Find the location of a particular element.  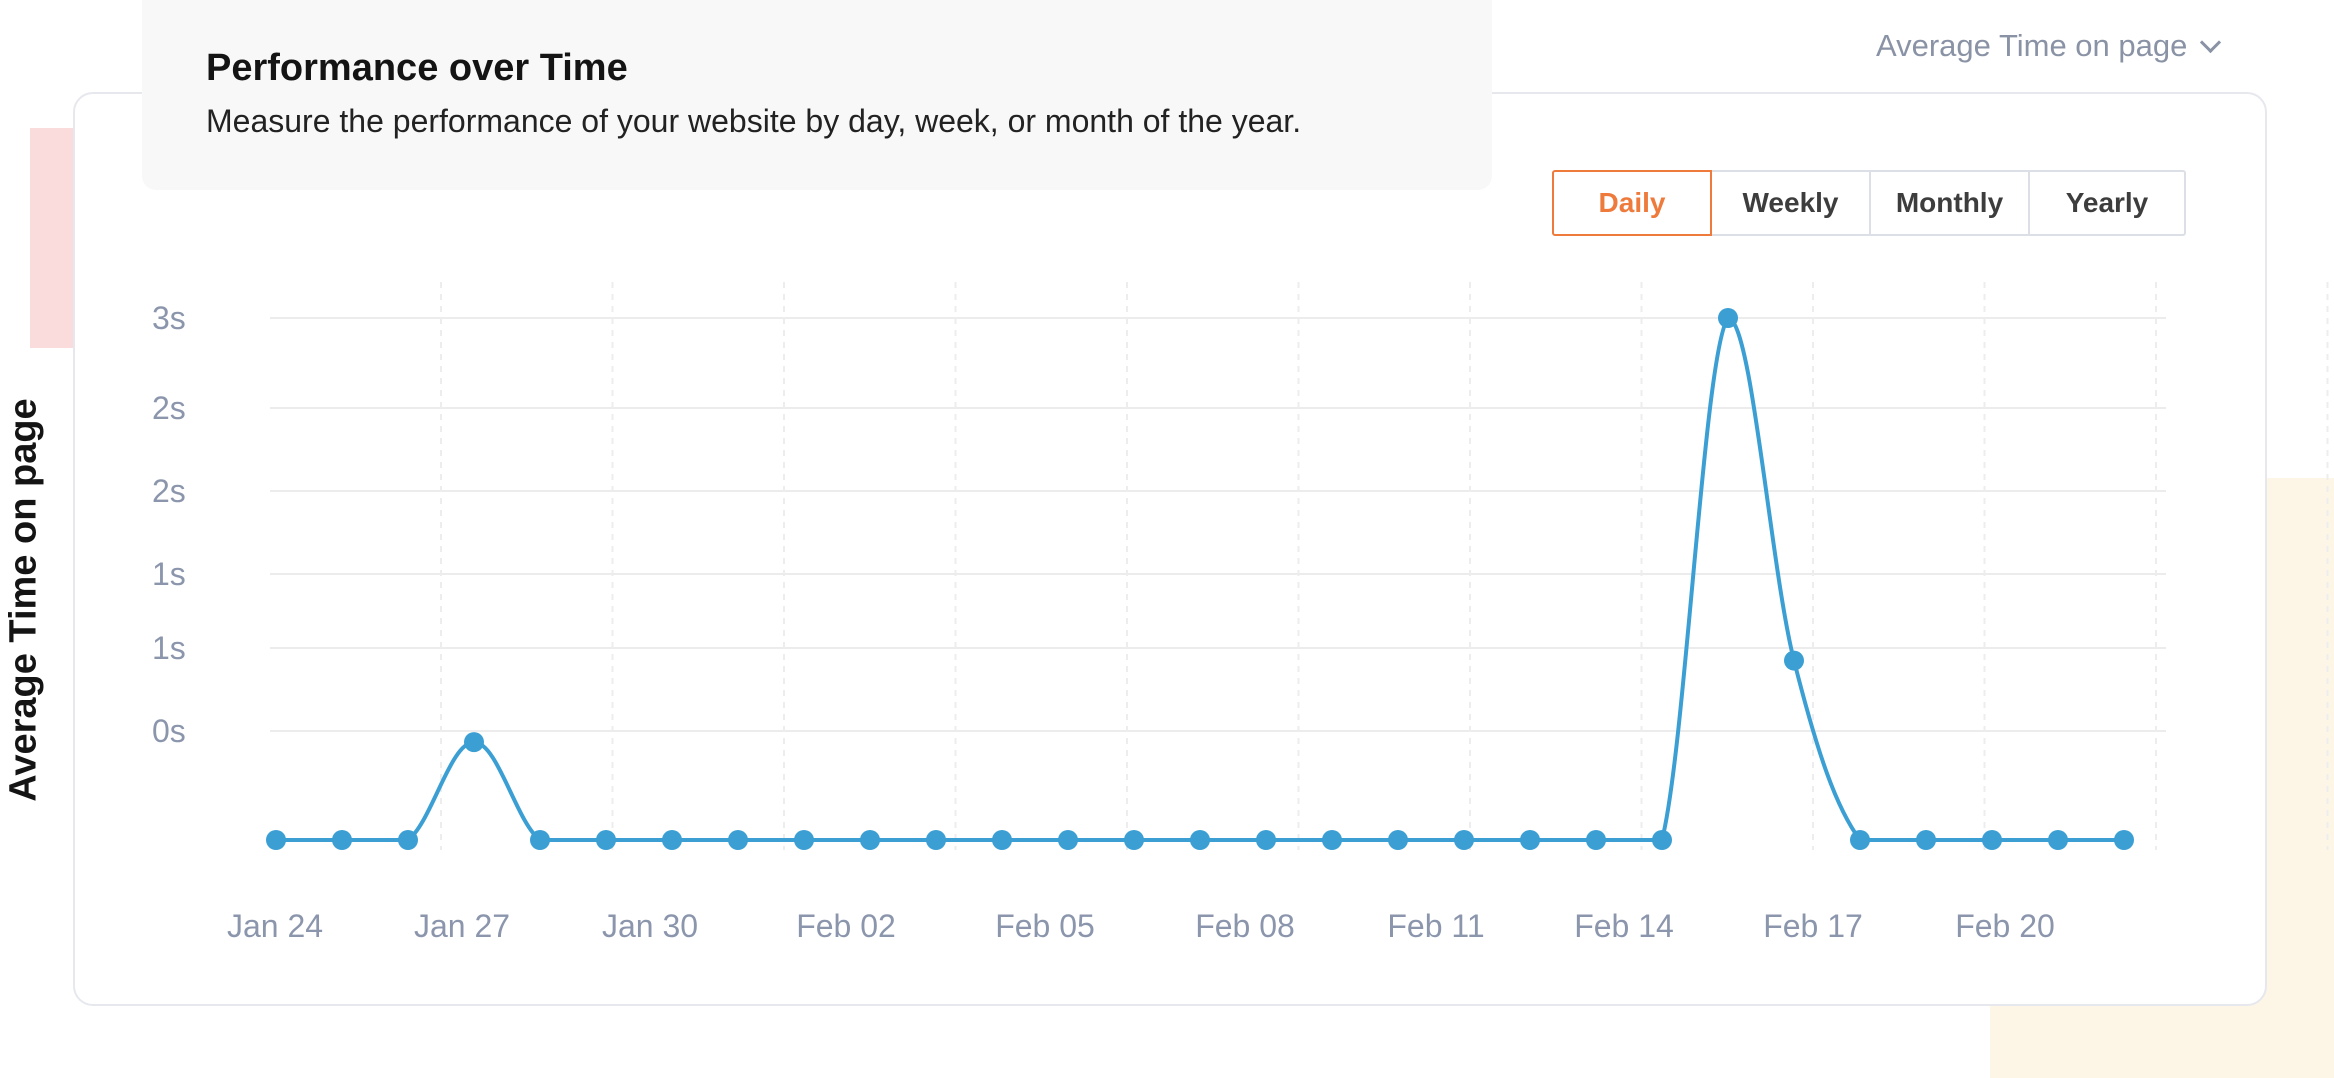

metric-dropdown: Average Time on page is located at coordinates (2049, 46).